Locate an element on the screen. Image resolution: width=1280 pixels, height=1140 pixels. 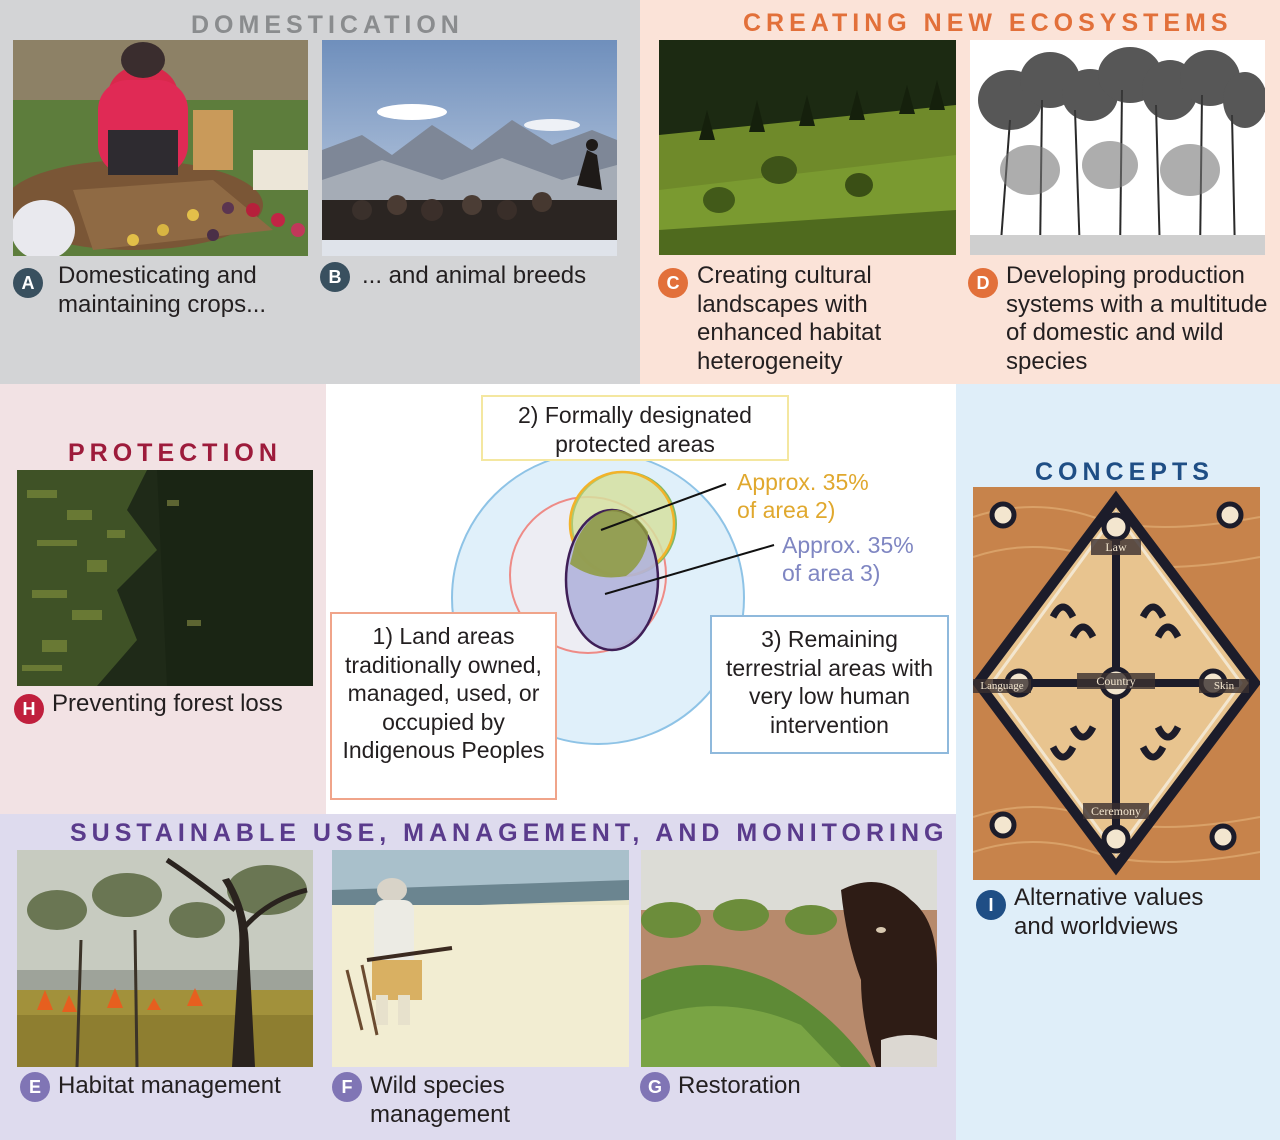
ecosystems-title: CREATING NEW ECOSYSTEMS is located at coordinates (988, 23).